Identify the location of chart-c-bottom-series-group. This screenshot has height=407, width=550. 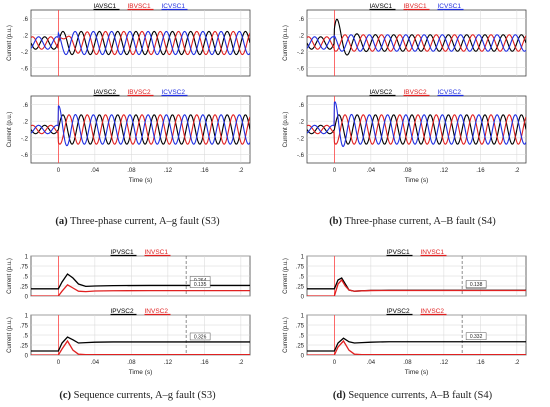
(140, 345).